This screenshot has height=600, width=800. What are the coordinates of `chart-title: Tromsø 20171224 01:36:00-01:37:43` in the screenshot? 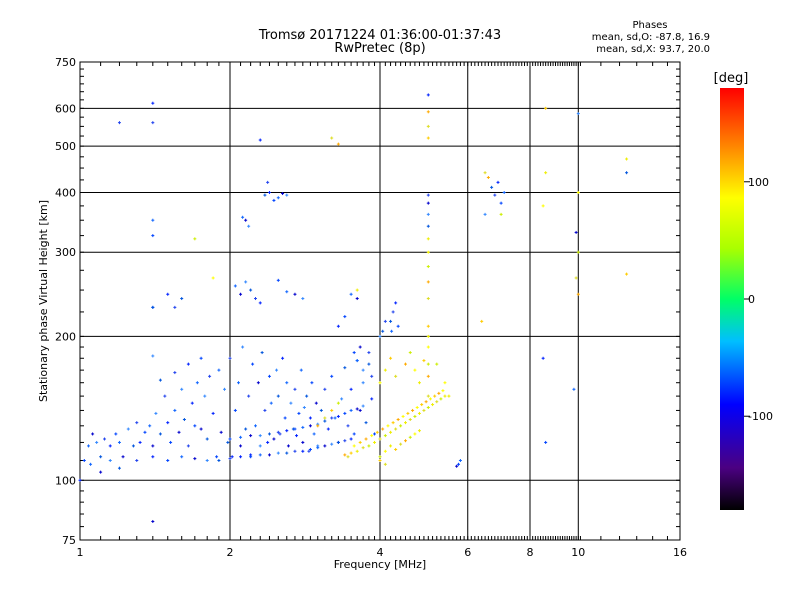 It's located at (380, 35).